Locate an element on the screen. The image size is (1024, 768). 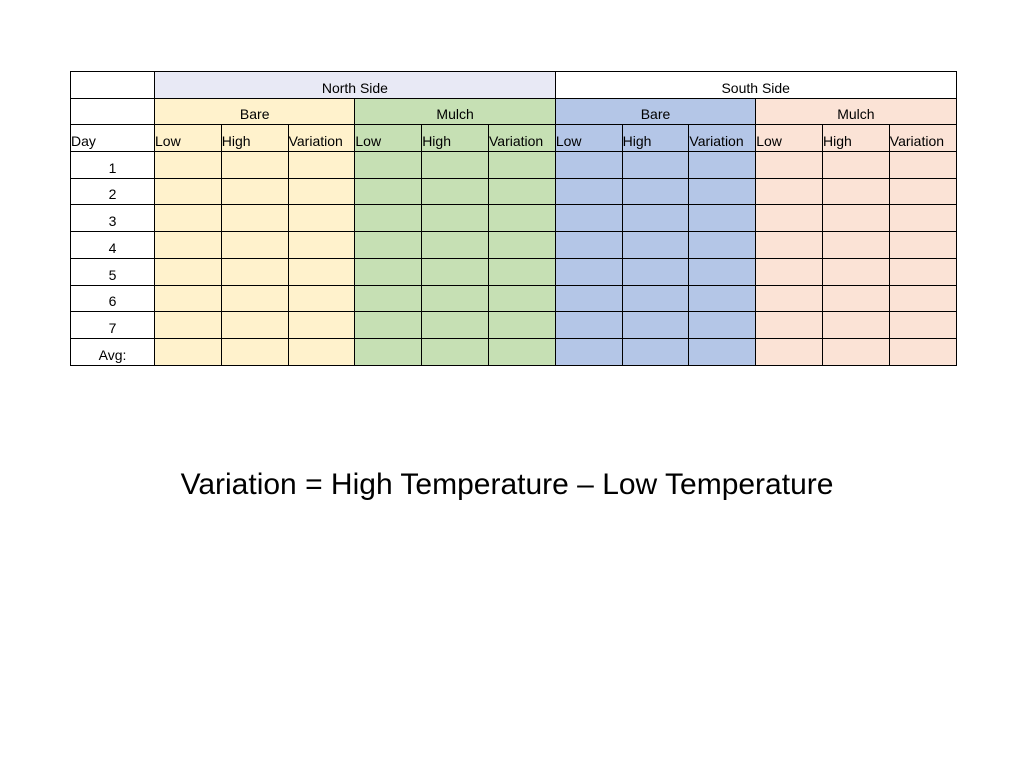
table-row: 1 is located at coordinates (513, 165).